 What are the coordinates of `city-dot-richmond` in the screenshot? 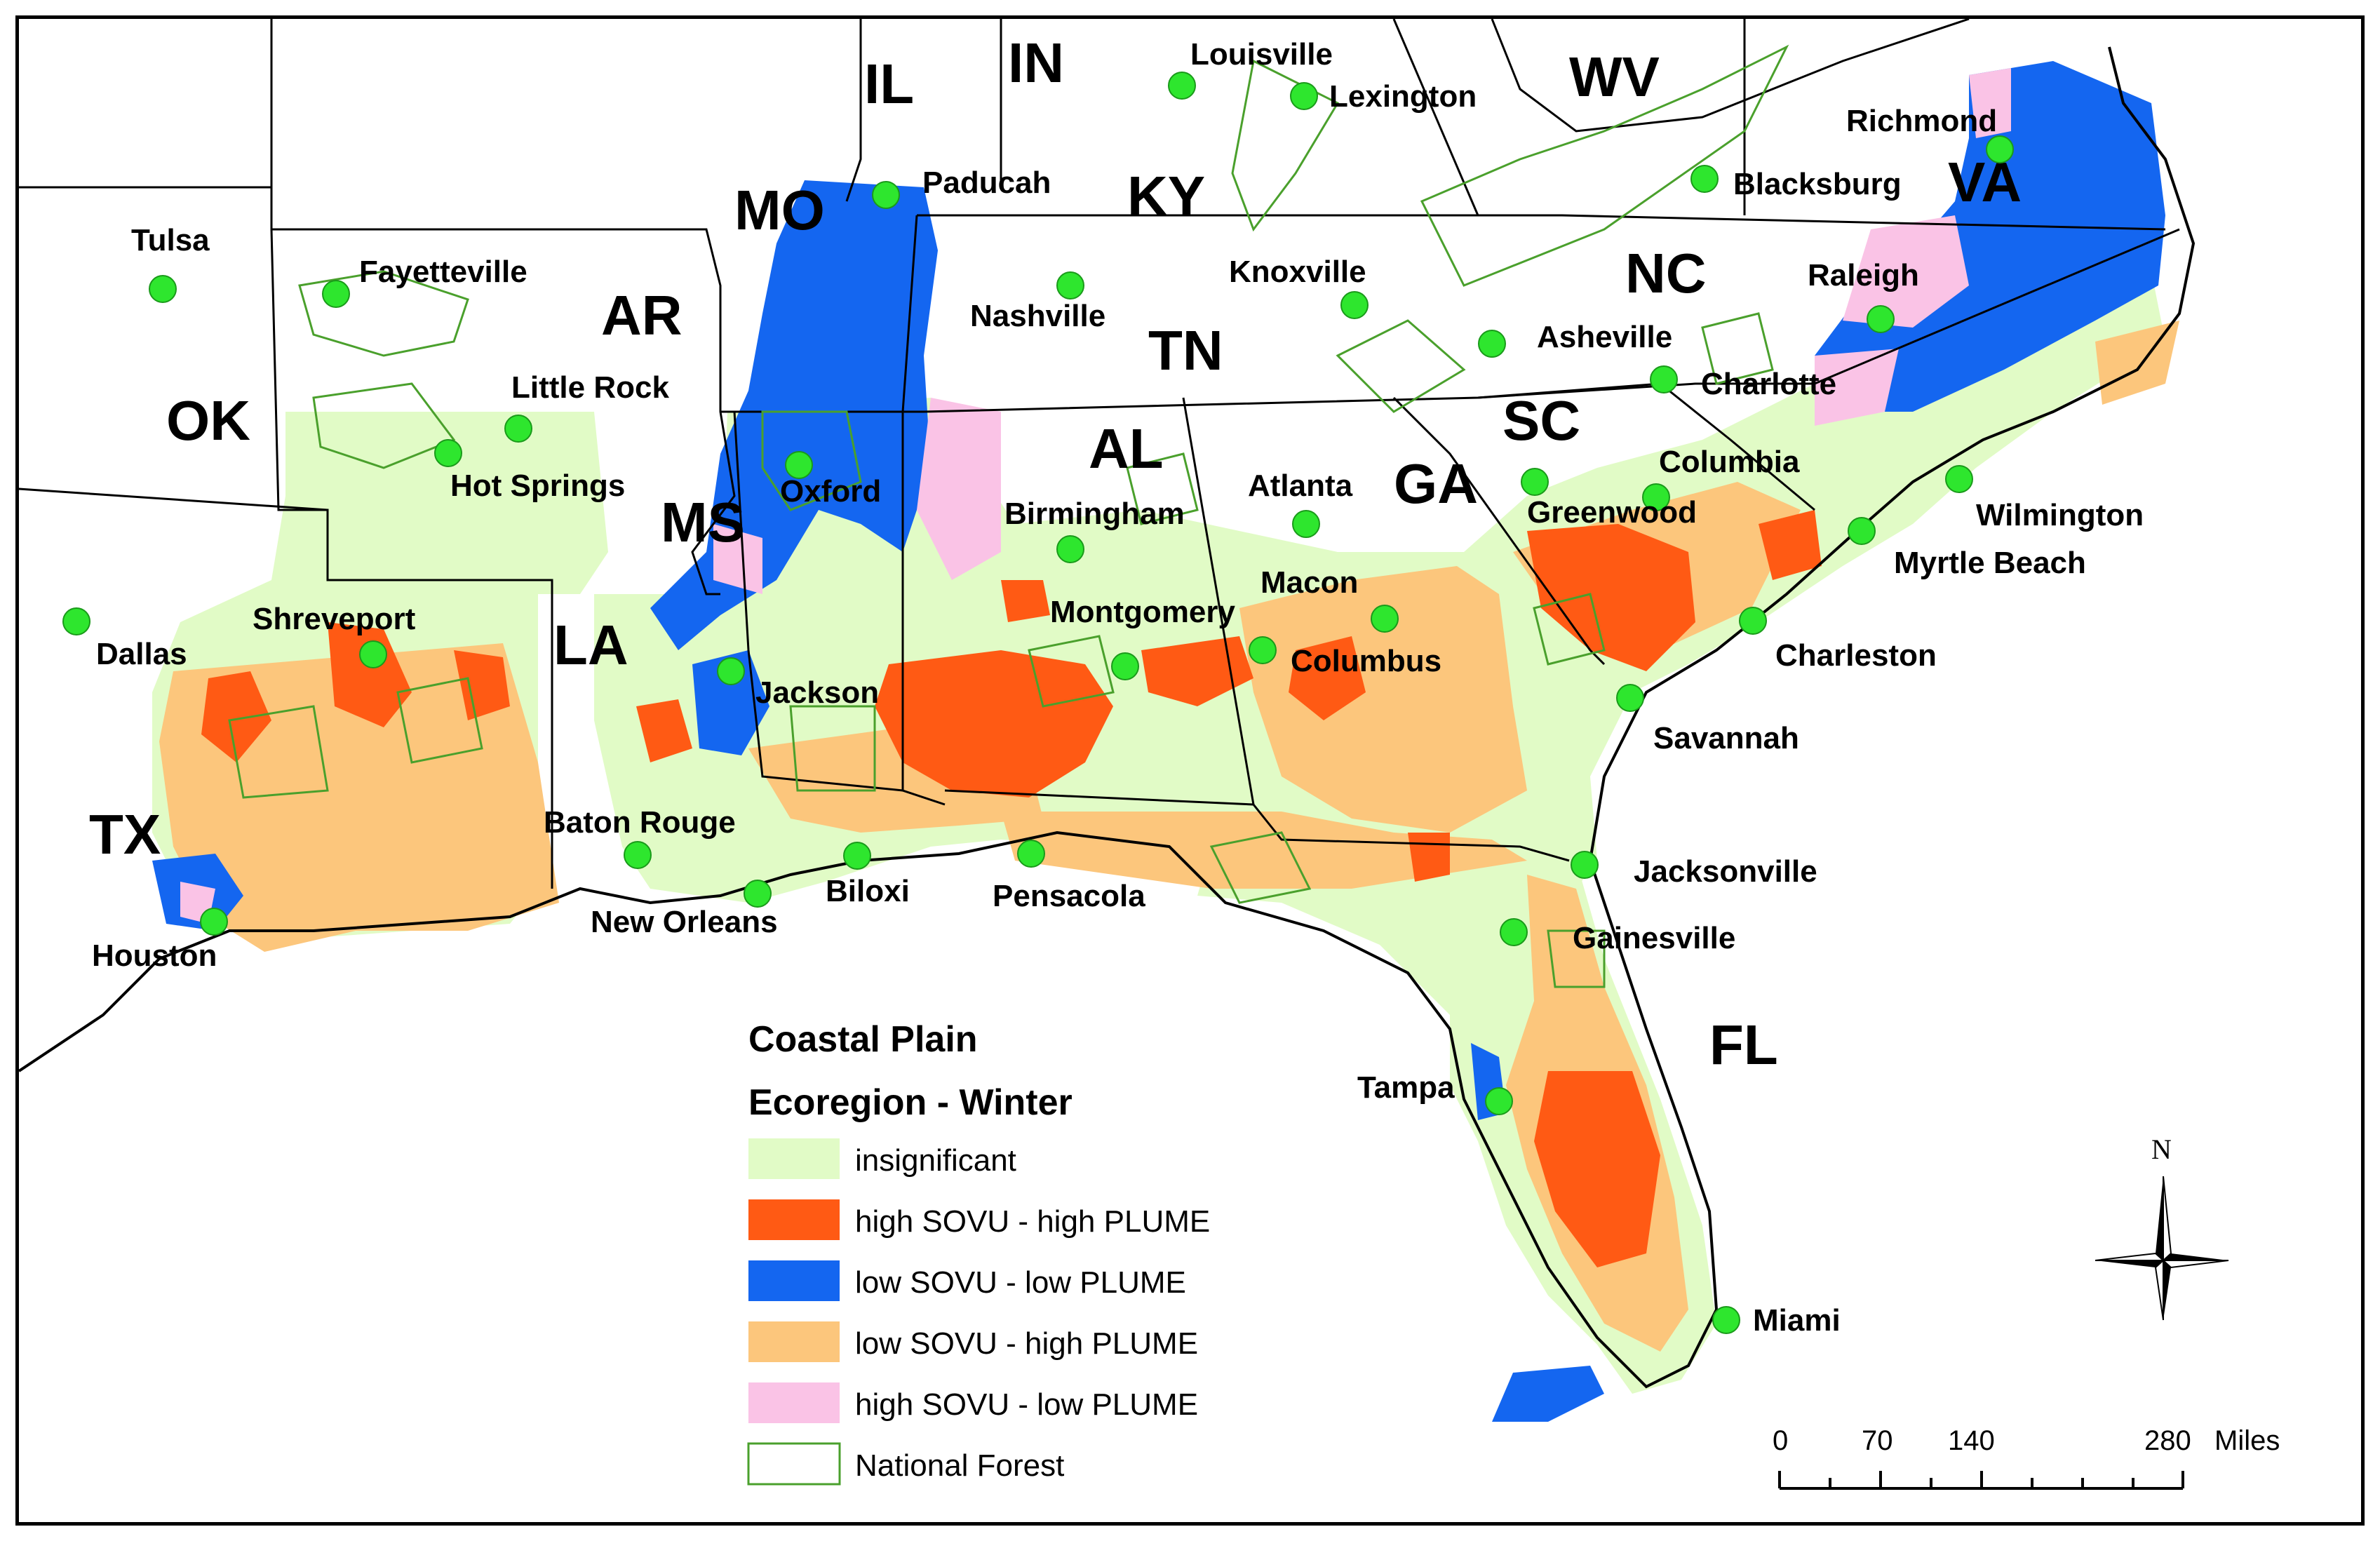 It's located at (2000, 149).